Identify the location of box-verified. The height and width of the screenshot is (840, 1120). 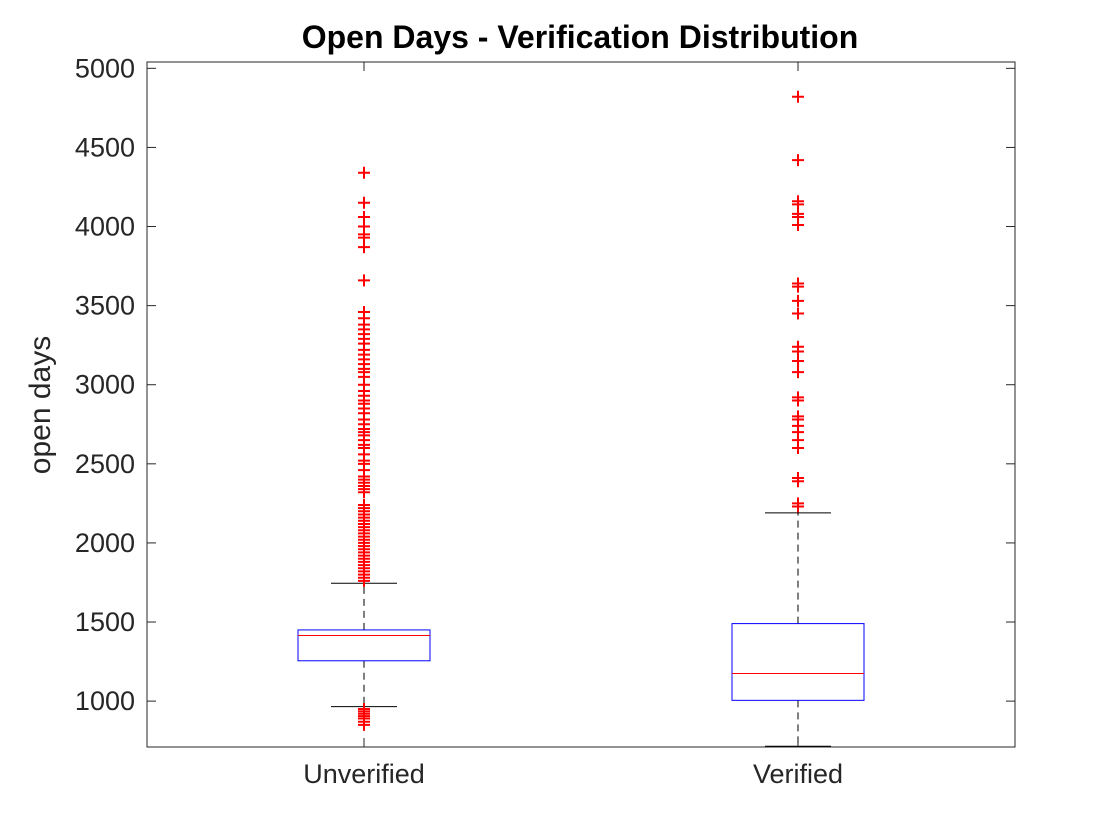
(798, 662).